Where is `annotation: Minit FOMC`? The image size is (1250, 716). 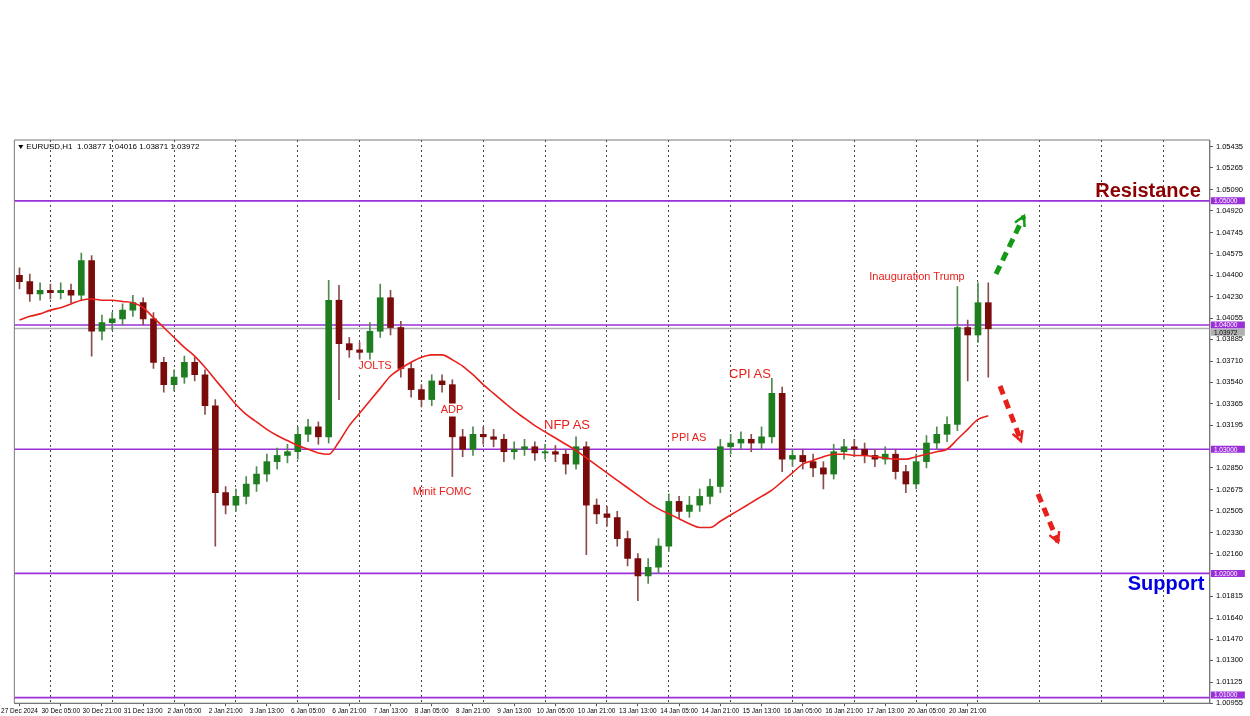
annotation: Minit FOMC is located at coordinates (442, 491).